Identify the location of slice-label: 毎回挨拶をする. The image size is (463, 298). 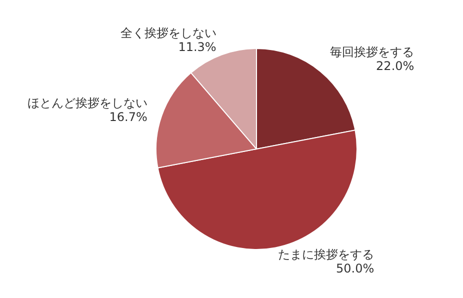
(372, 52).